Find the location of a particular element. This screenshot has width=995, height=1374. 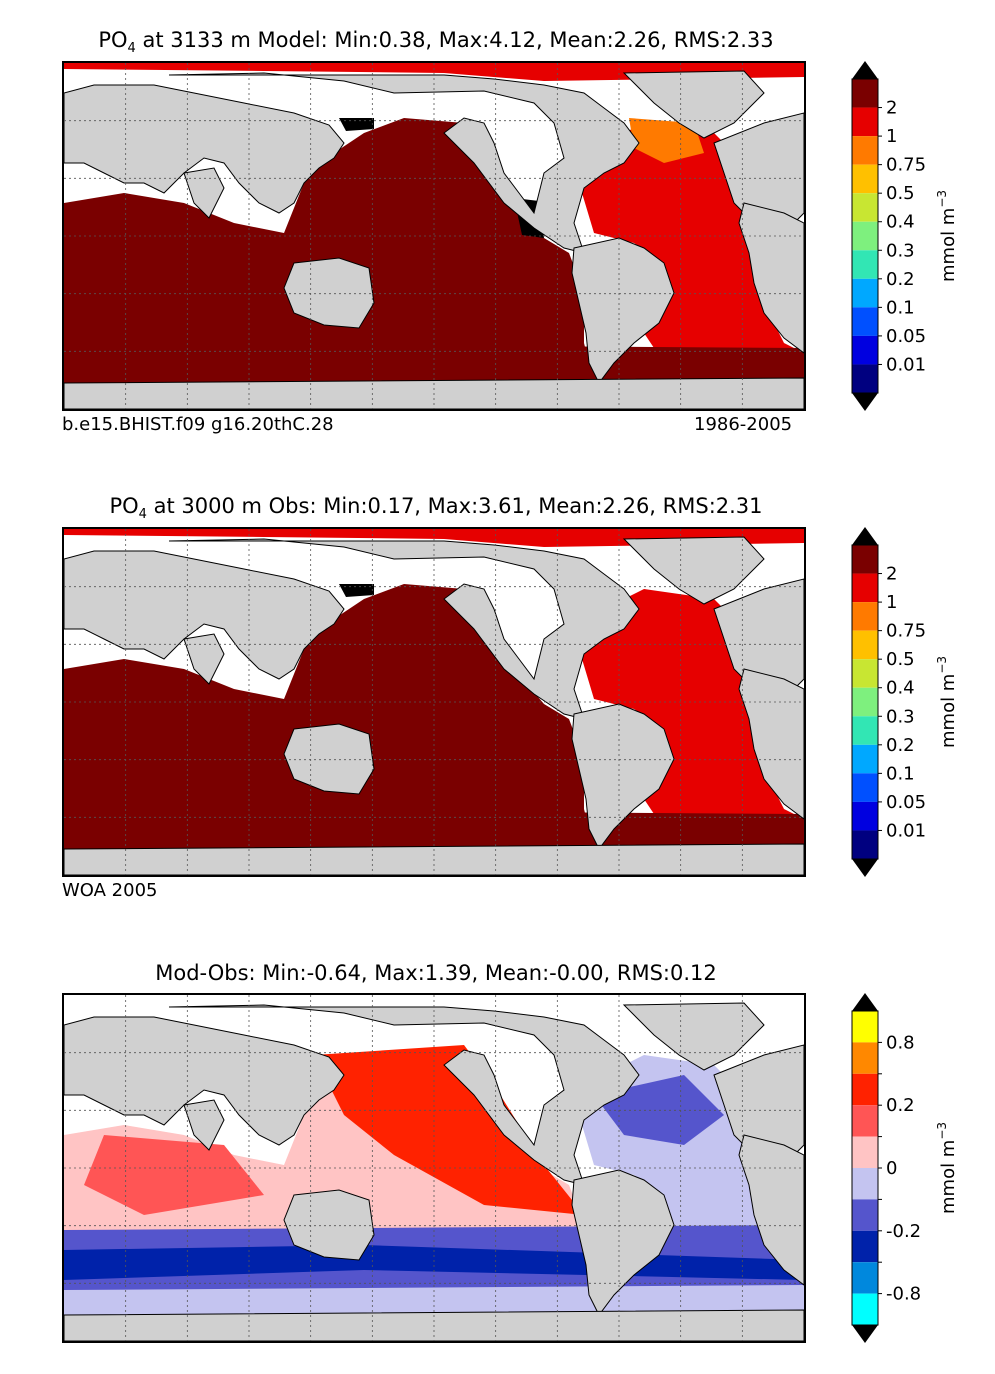

colorbar-tick-label: 0.5 is located at coordinates (900, 659).